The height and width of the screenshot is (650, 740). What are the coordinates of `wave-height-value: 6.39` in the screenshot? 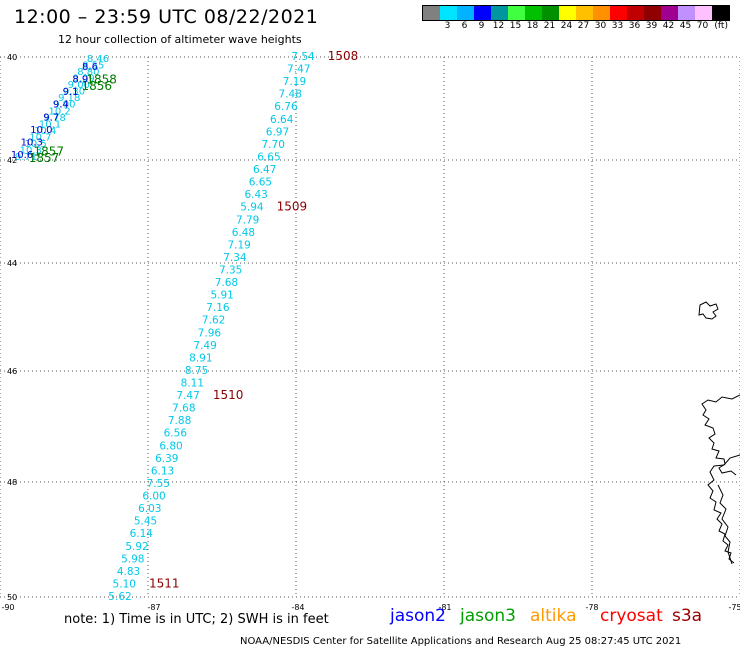 It's located at (166, 459).